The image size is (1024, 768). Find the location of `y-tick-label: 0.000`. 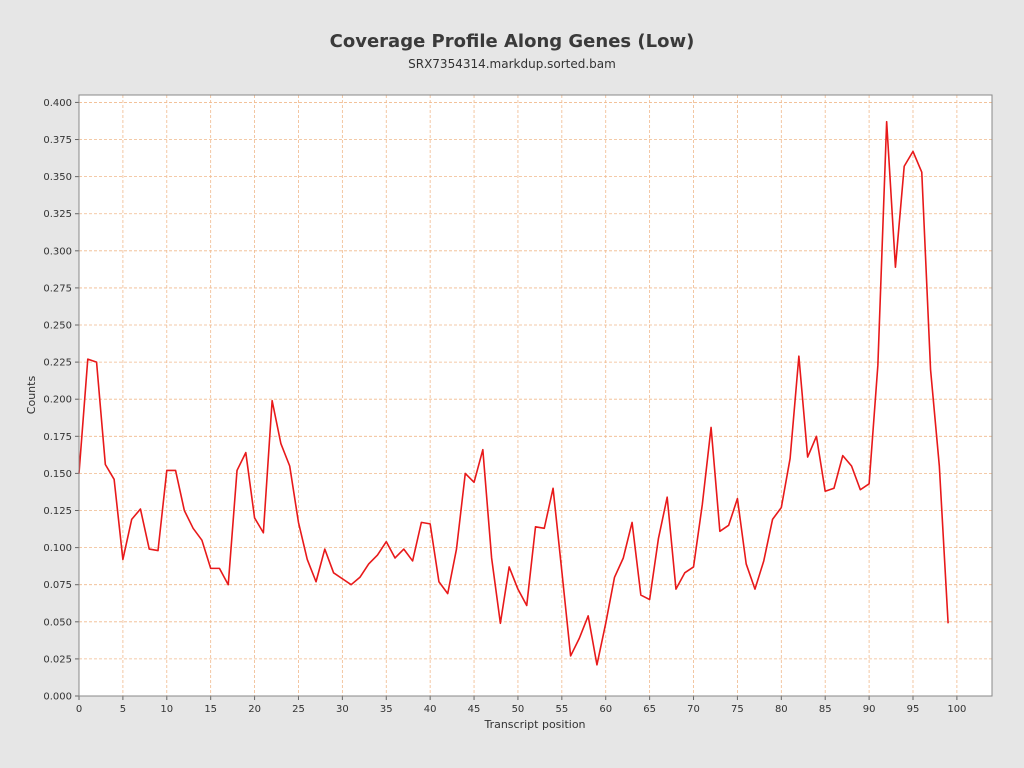

y-tick-label: 0.000 is located at coordinates (57, 697).